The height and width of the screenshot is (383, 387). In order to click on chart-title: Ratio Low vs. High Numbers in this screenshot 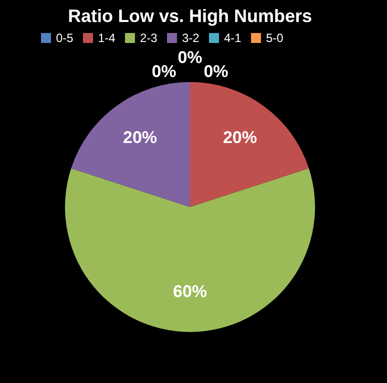, I will do `click(190, 16)`.